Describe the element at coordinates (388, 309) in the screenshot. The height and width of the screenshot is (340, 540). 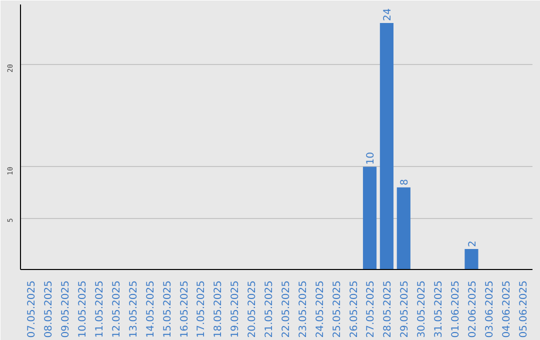
I see `x-tick-label: 28.05.2025` at that location.